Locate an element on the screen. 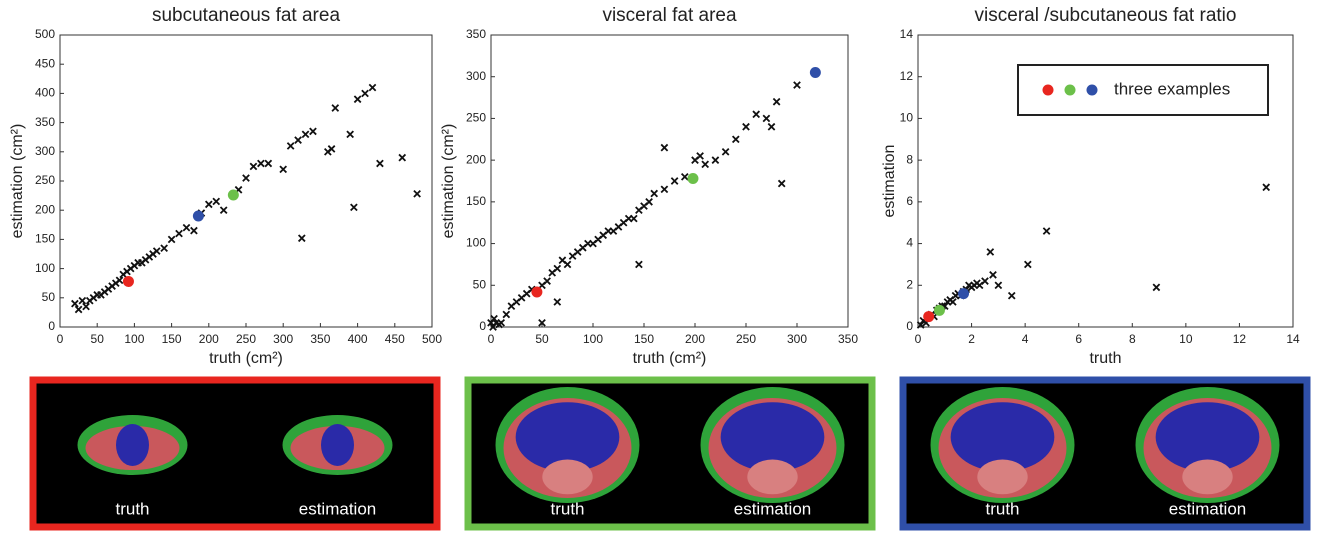  y-tick-label: 6 is located at coordinates (909, 201).